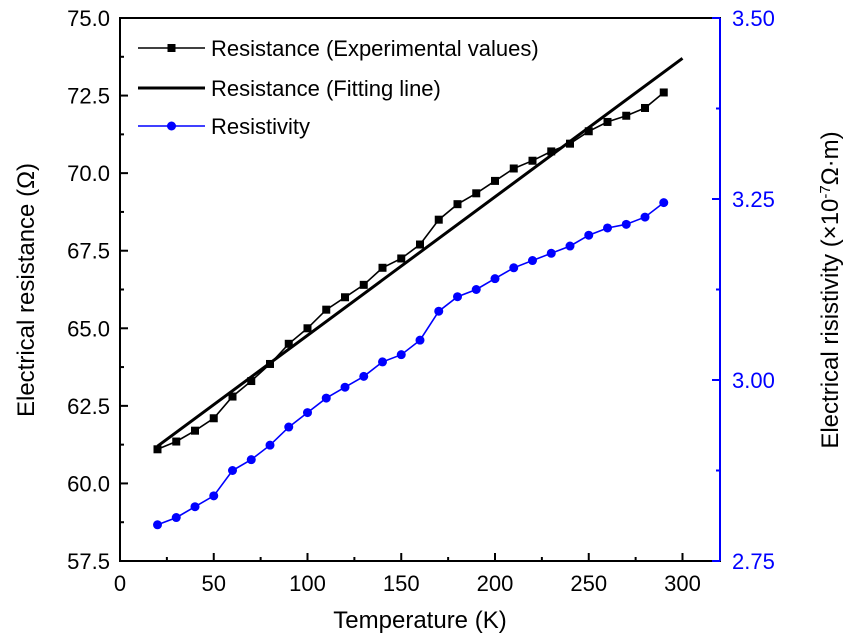 The height and width of the screenshot is (636, 846). I want to click on y-left-tick-label: 60.0, so click(88, 483).